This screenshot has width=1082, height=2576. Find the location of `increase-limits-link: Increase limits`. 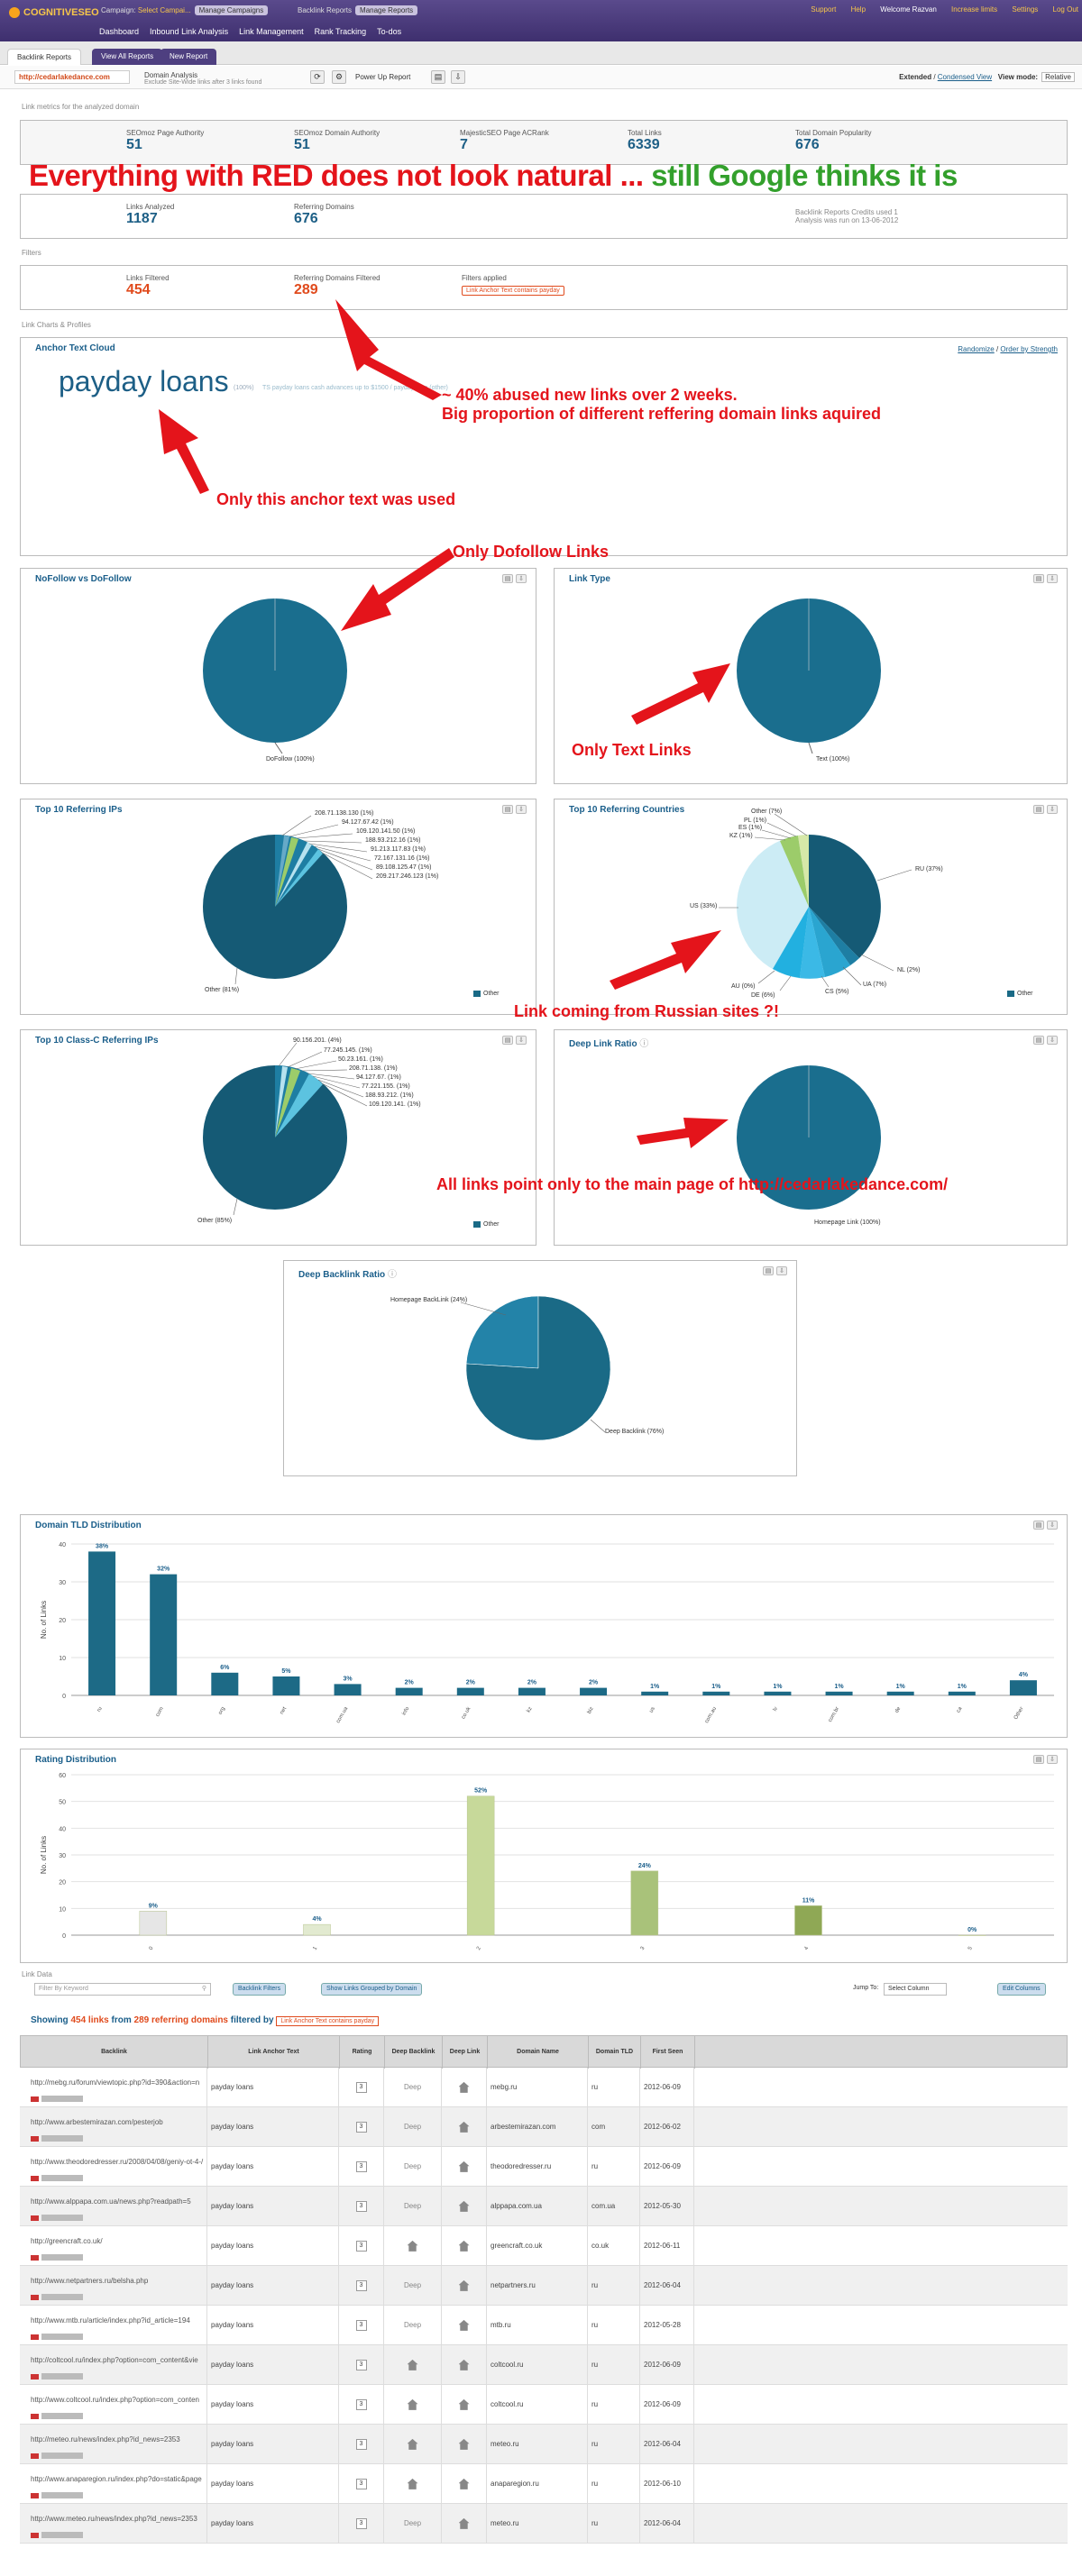

increase-limits-link: Increase limits is located at coordinates (974, 9).